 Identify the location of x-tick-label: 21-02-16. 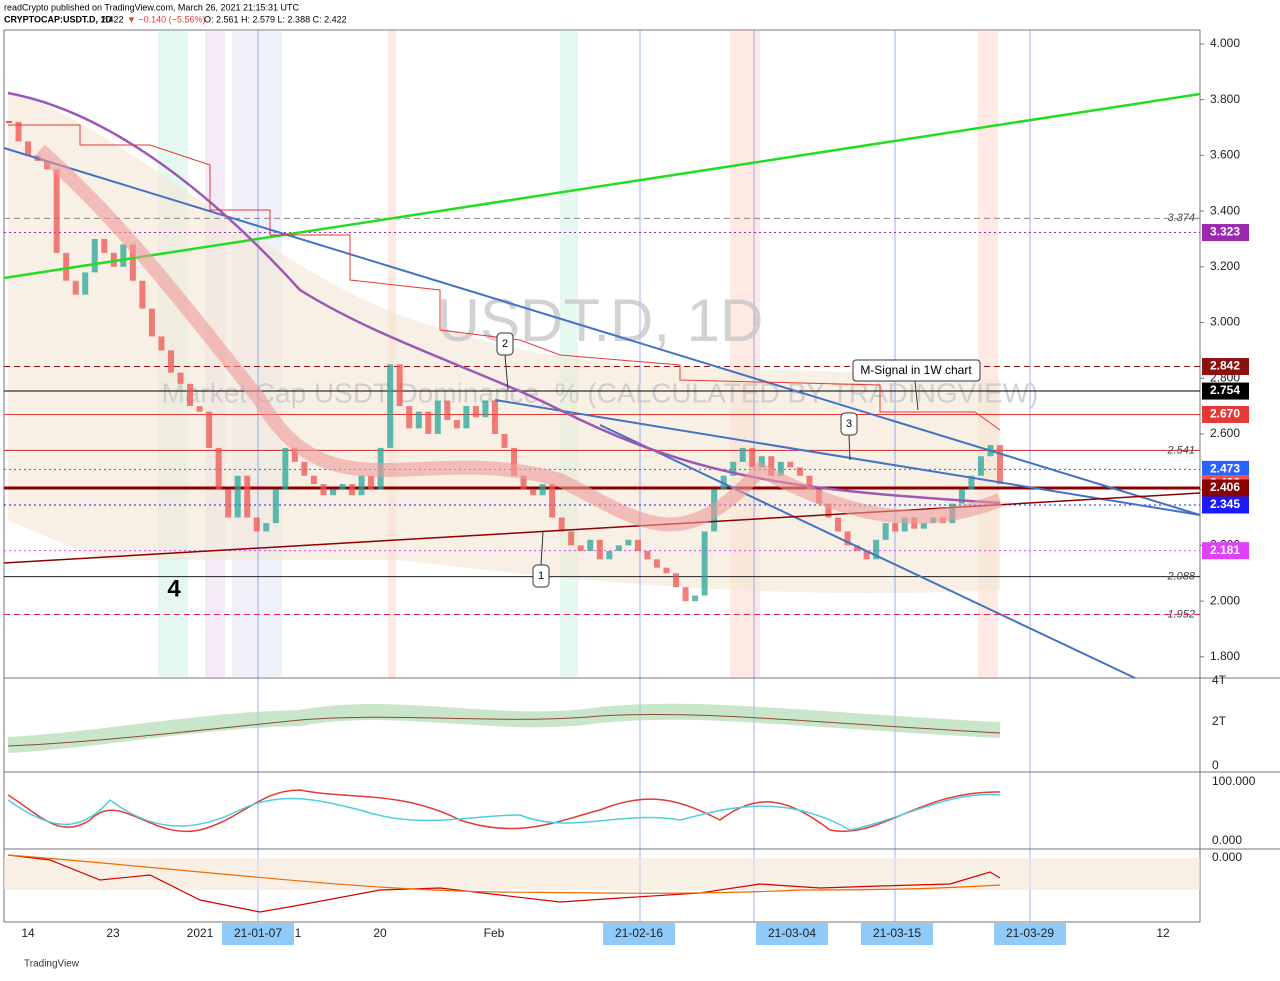
(639, 933).